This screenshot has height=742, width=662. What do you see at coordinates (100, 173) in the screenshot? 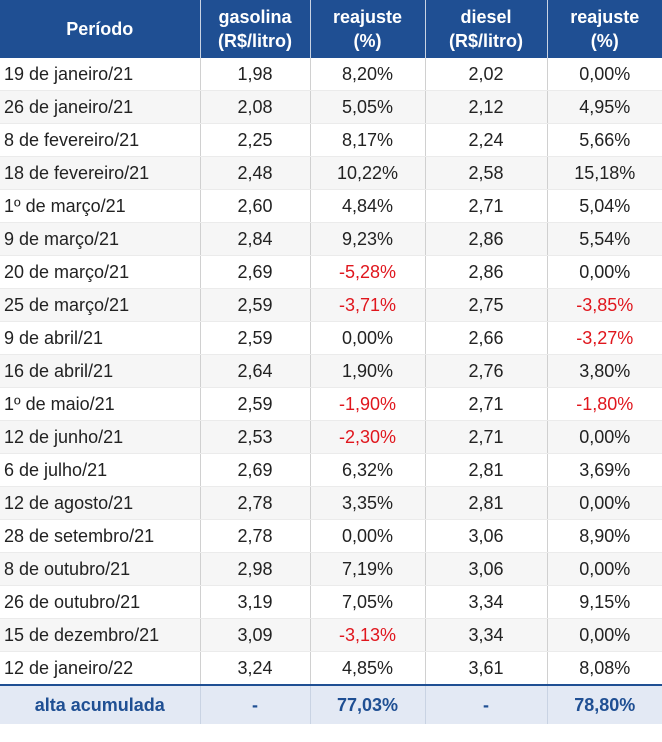
I see `cell-period: 18 de fevereiro/21` at bounding box center [100, 173].